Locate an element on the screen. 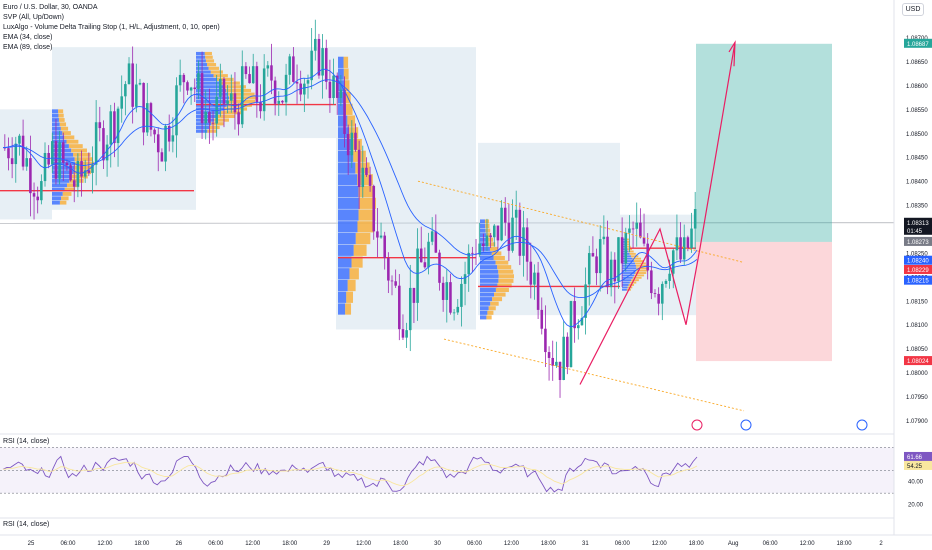 This screenshot has width=932, height=550. price-tick: 1.08600 is located at coordinates (917, 87).